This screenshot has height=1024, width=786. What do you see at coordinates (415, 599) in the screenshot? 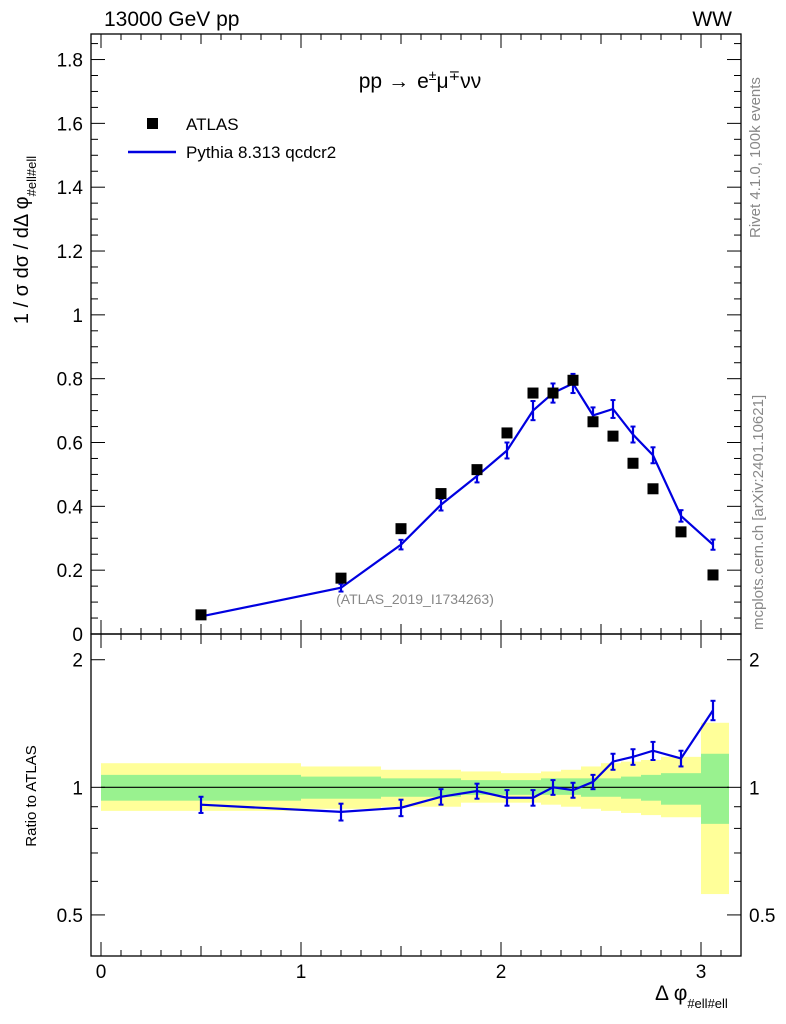
I see `watermark: (ATLAS_2019_I1734263)` at bounding box center [415, 599].